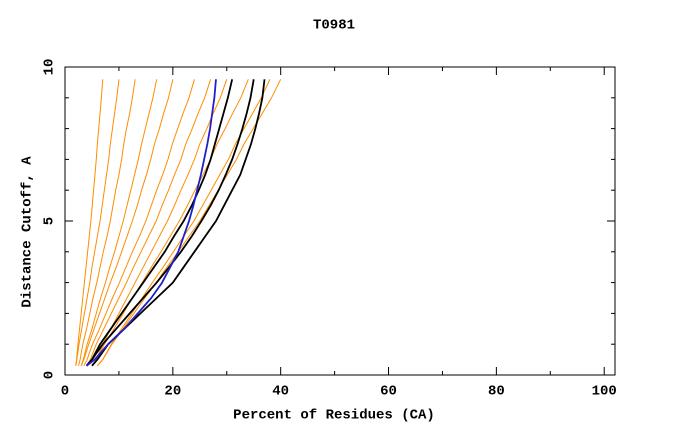 This screenshot has width=680, height=440. I want to click on x-tick-label: 100, so click(604, 392).